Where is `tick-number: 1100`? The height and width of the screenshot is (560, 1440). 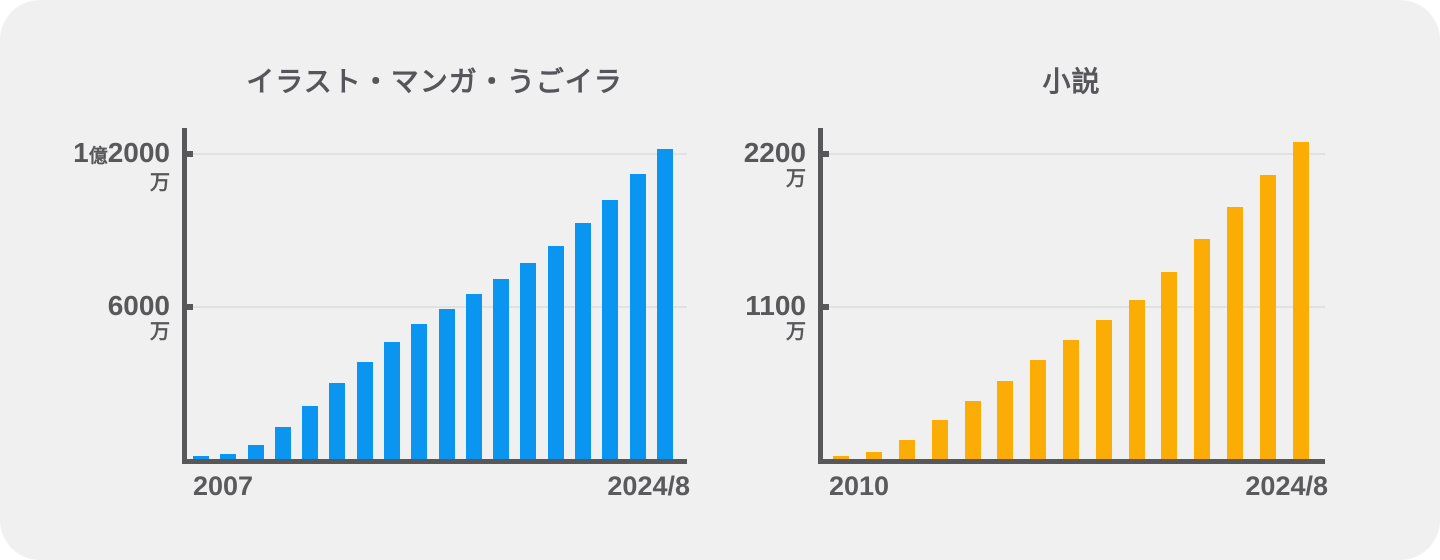 tick-number: 1100 is located at coordinates (775, 305).